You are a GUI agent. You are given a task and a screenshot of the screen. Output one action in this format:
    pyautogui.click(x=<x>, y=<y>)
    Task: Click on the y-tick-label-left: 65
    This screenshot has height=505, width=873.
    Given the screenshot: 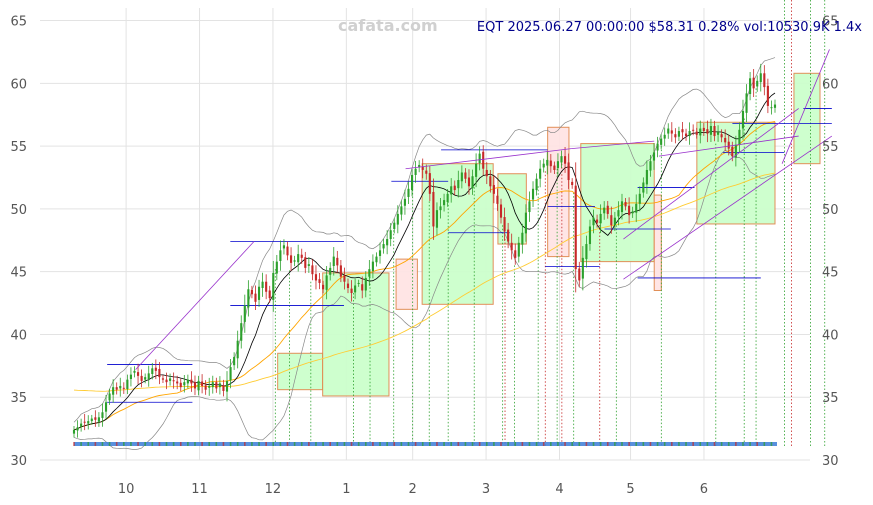 What is the action you would take?
    pyautogui.click(x=18, y=22)
    